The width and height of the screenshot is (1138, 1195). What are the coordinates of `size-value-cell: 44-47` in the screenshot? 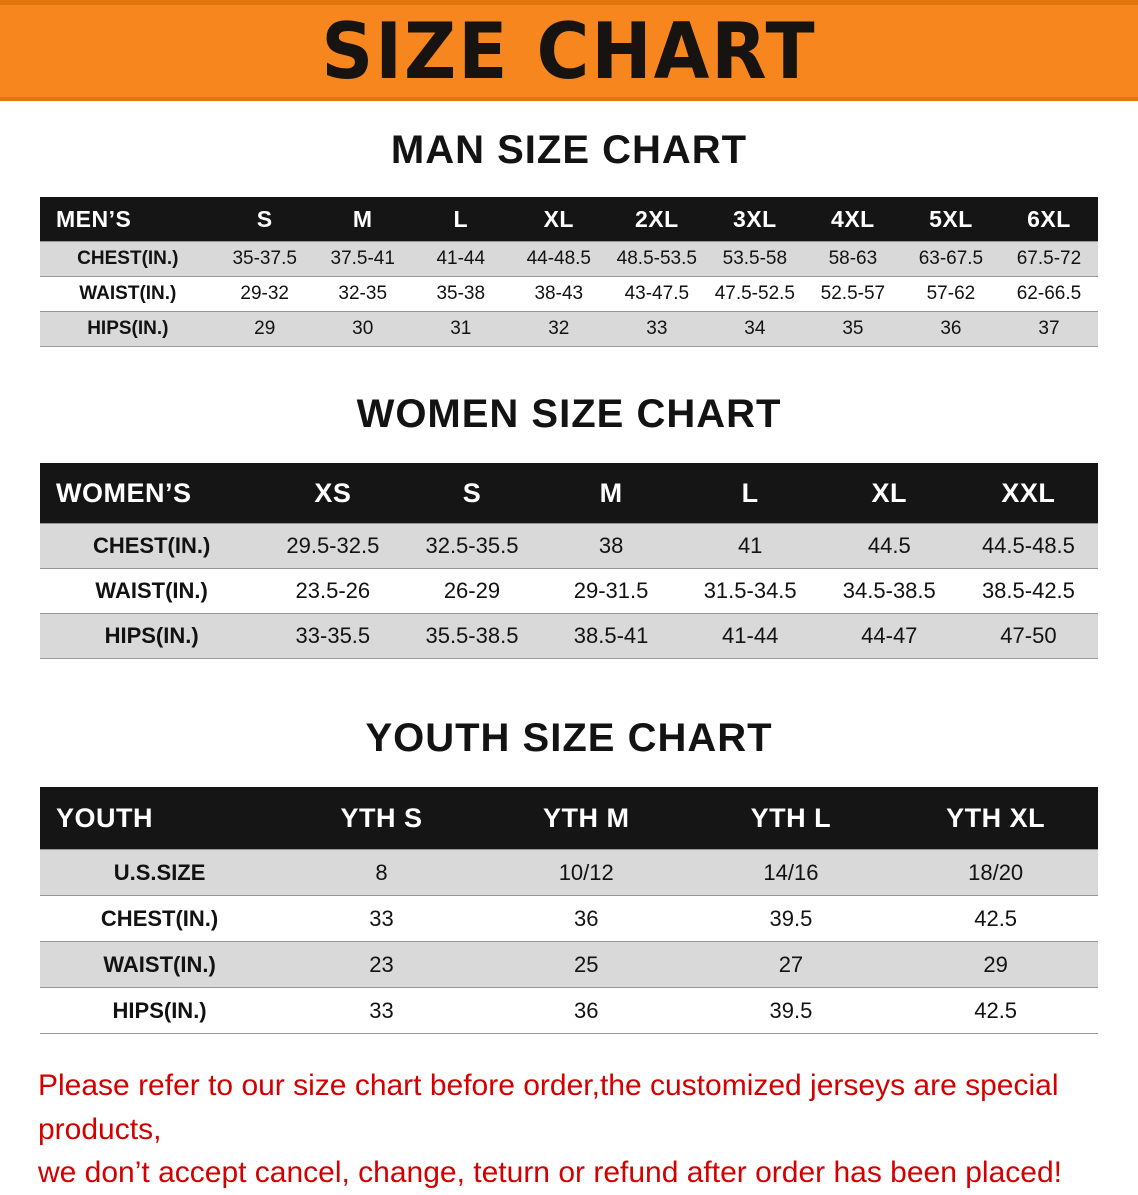 It's located at (889, 636).